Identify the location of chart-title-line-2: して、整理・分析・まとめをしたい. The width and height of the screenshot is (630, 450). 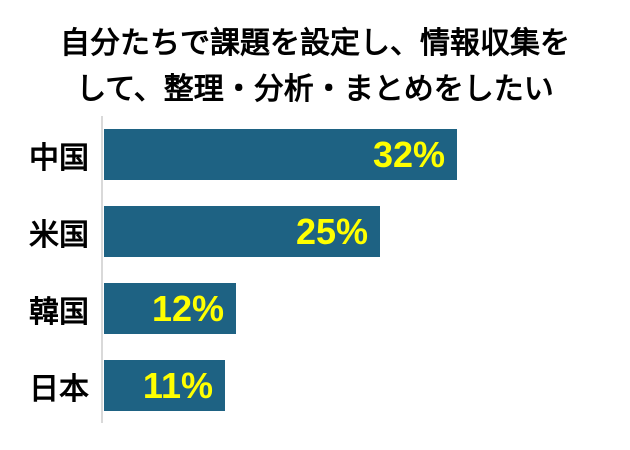
(315, 89).